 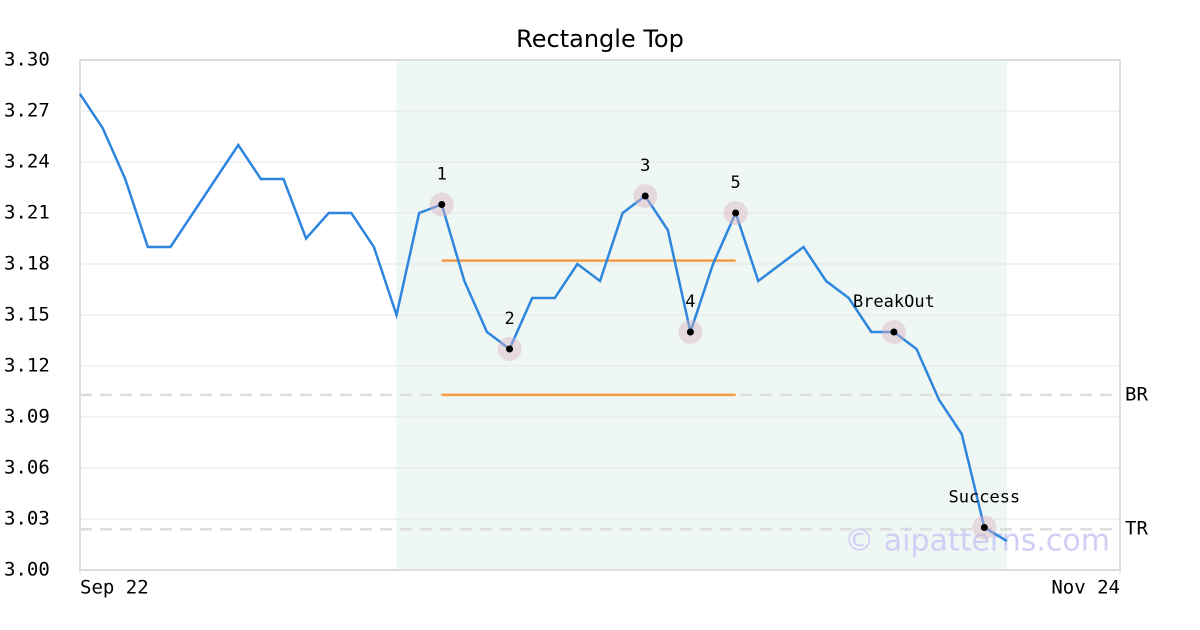 What do you see at coordinates (27, 366) in the screenshot?
I see `y-tick-label: 3.12` at bounding box center [27, 366].